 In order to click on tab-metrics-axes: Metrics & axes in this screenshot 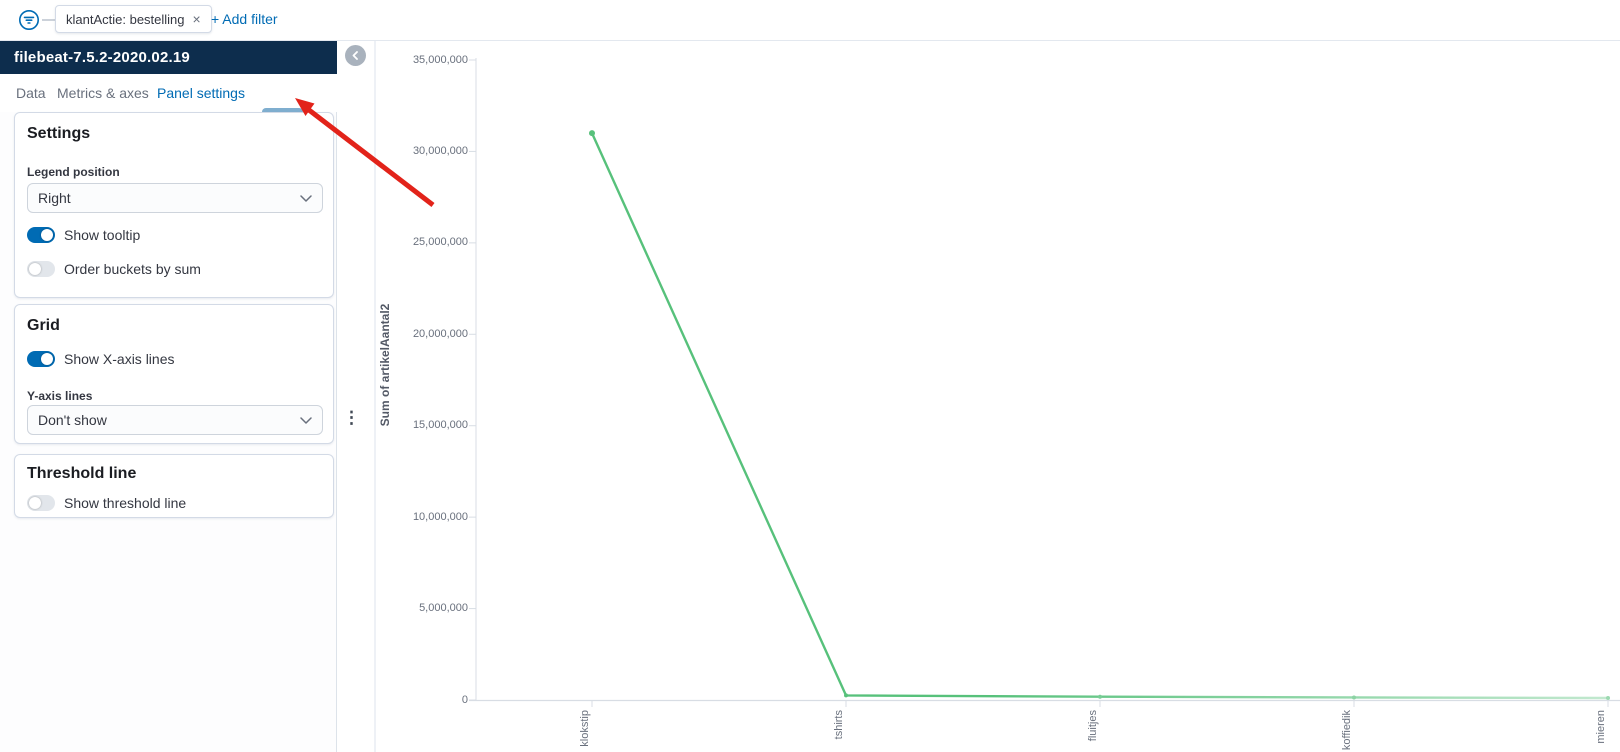, I will do `click(103, 93)`.